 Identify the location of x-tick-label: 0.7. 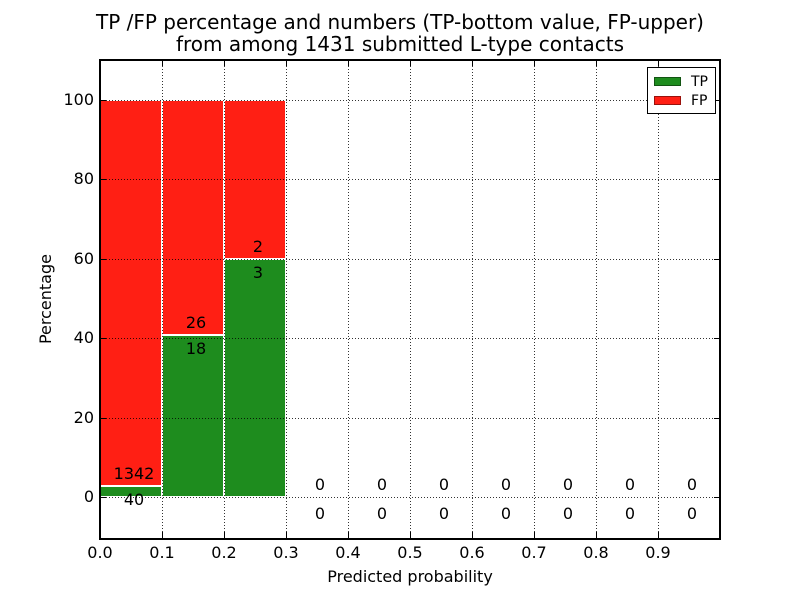
(534, 552).